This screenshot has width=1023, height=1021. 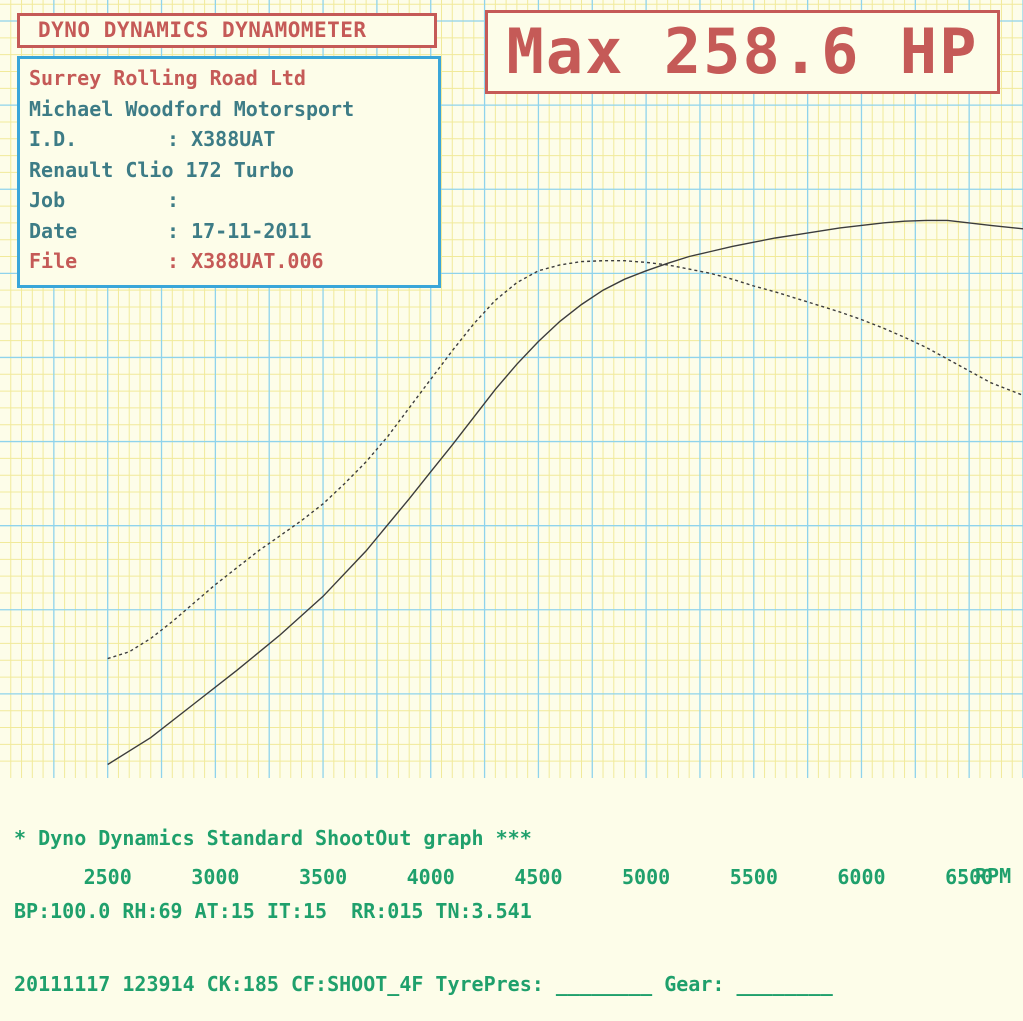 What do you see at coordinates (108, 876) in the screenshot?
I see `x-tick-label: 2500` at bounding box center [108, 876].